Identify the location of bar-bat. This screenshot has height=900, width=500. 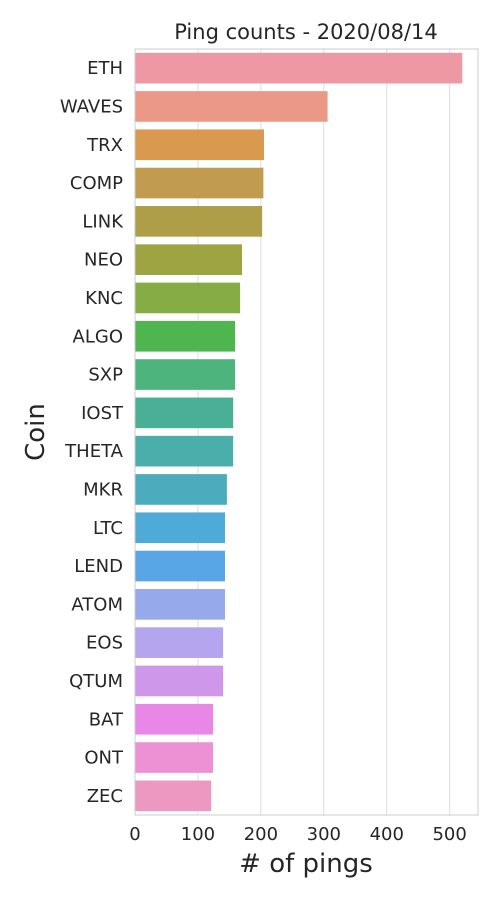
(174, 719).